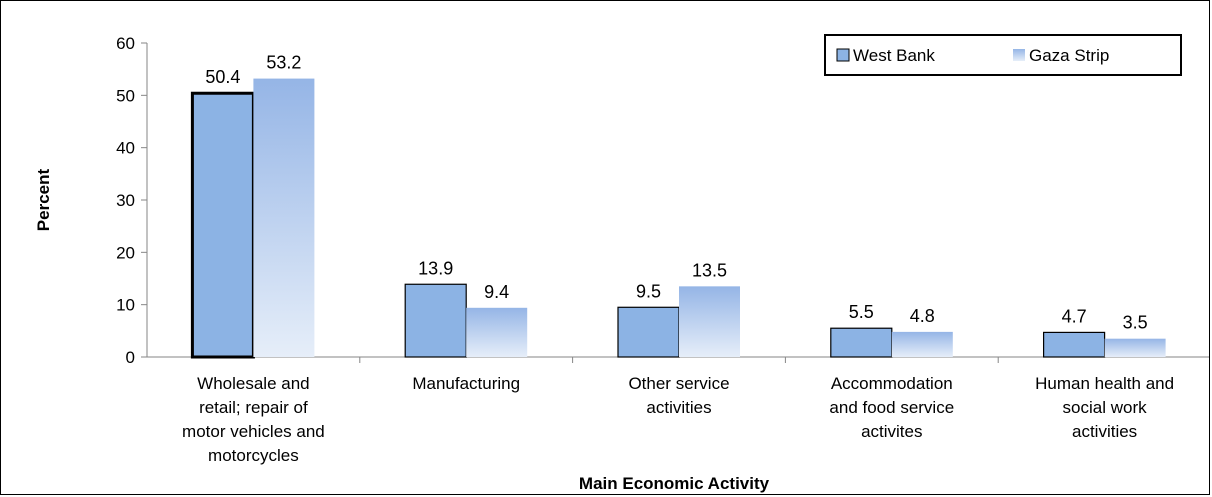  What do you see at coordinates (130, 357) in the screenshot?
I see `y-tick-label: 0` at bounding box center [130, 357].